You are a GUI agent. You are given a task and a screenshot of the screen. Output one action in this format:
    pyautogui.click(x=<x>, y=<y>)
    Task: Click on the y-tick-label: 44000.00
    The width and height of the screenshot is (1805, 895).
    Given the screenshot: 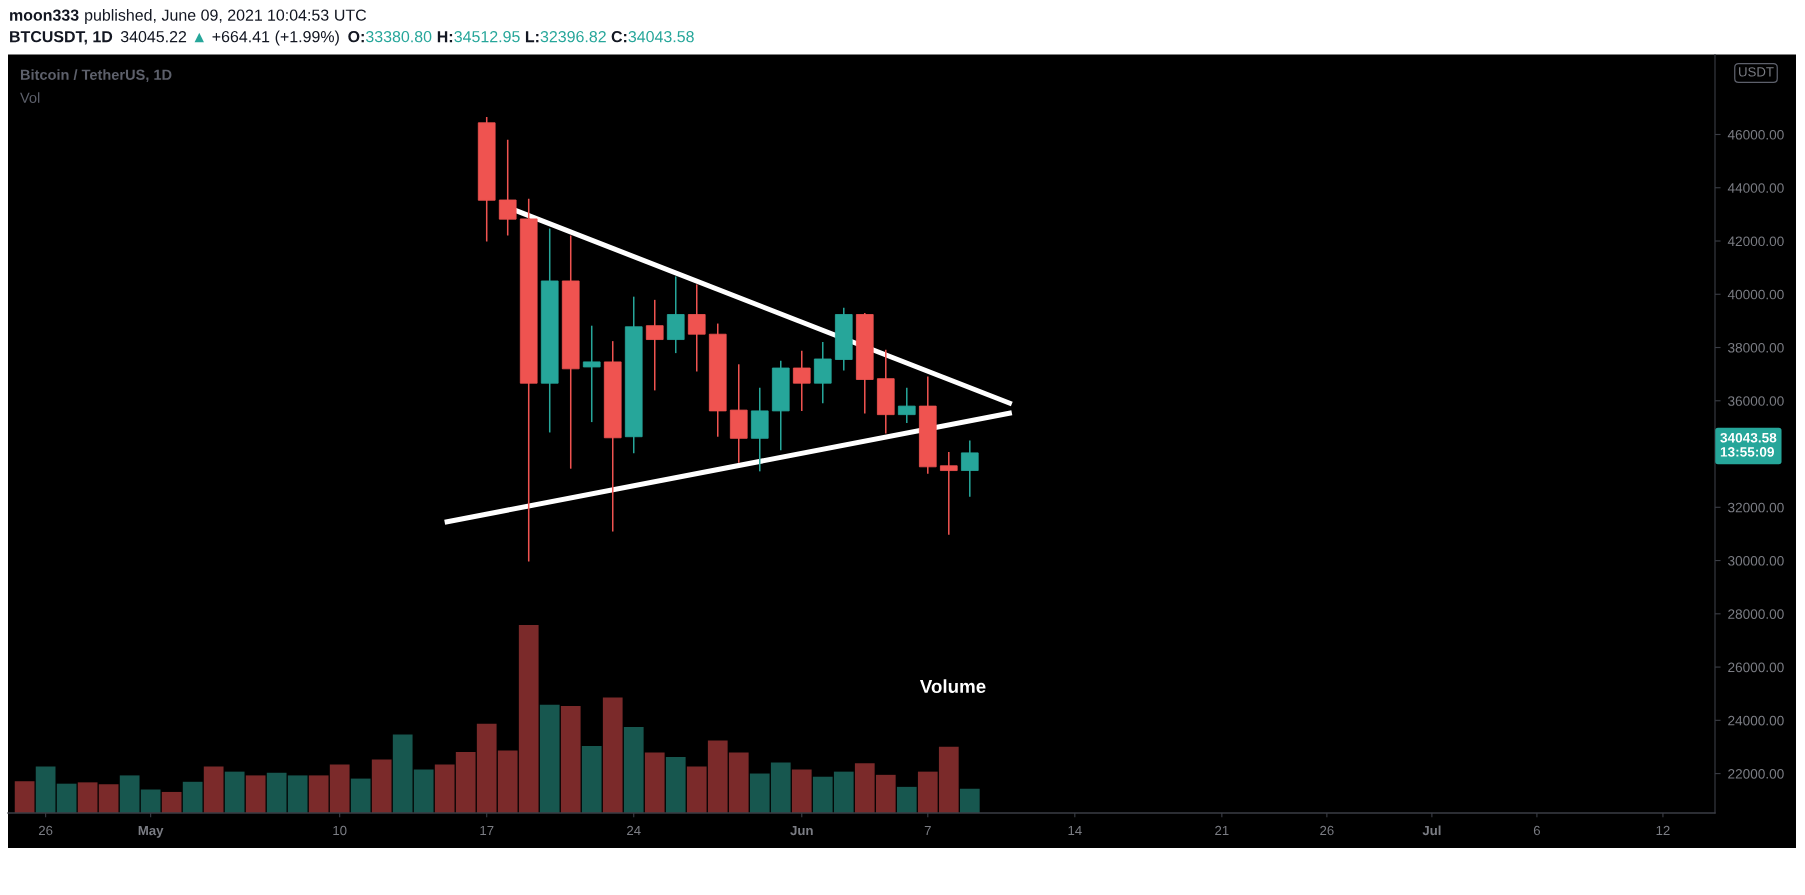 What is the action you would take?
    pyautogui.click(x=1755, y=188)
    